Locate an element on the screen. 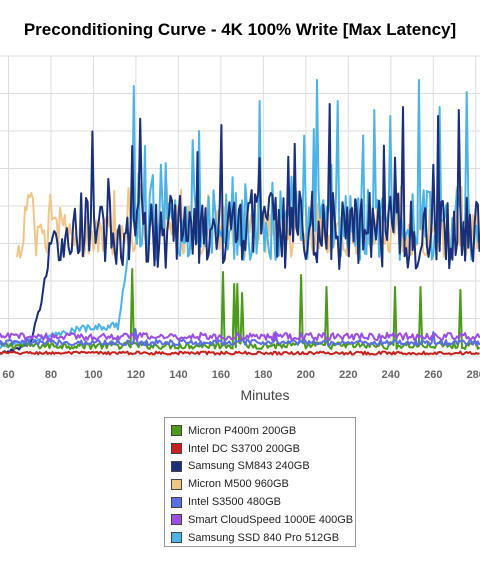 This screenshot has height=572, width=480. legend-item: Samsung SSD 840 Pro 512GB is located at coordinates (263, 538).